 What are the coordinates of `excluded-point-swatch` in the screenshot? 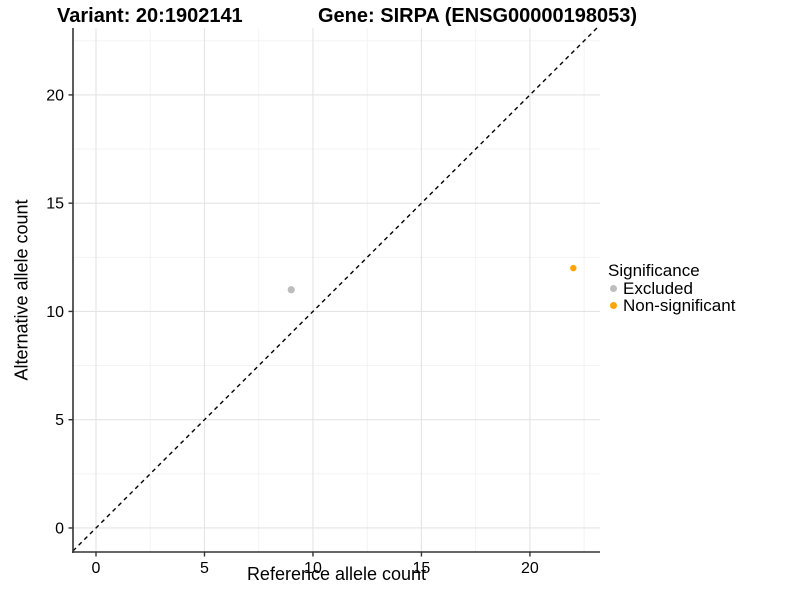 It's located at (613, 288).